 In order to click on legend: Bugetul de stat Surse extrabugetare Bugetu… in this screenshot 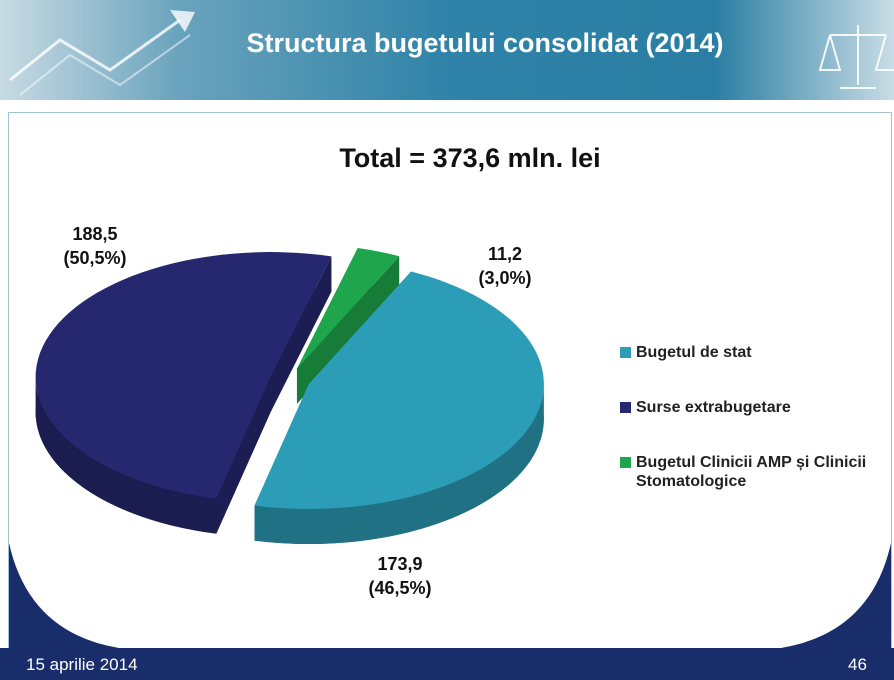, I will do `click(752, 435)`.